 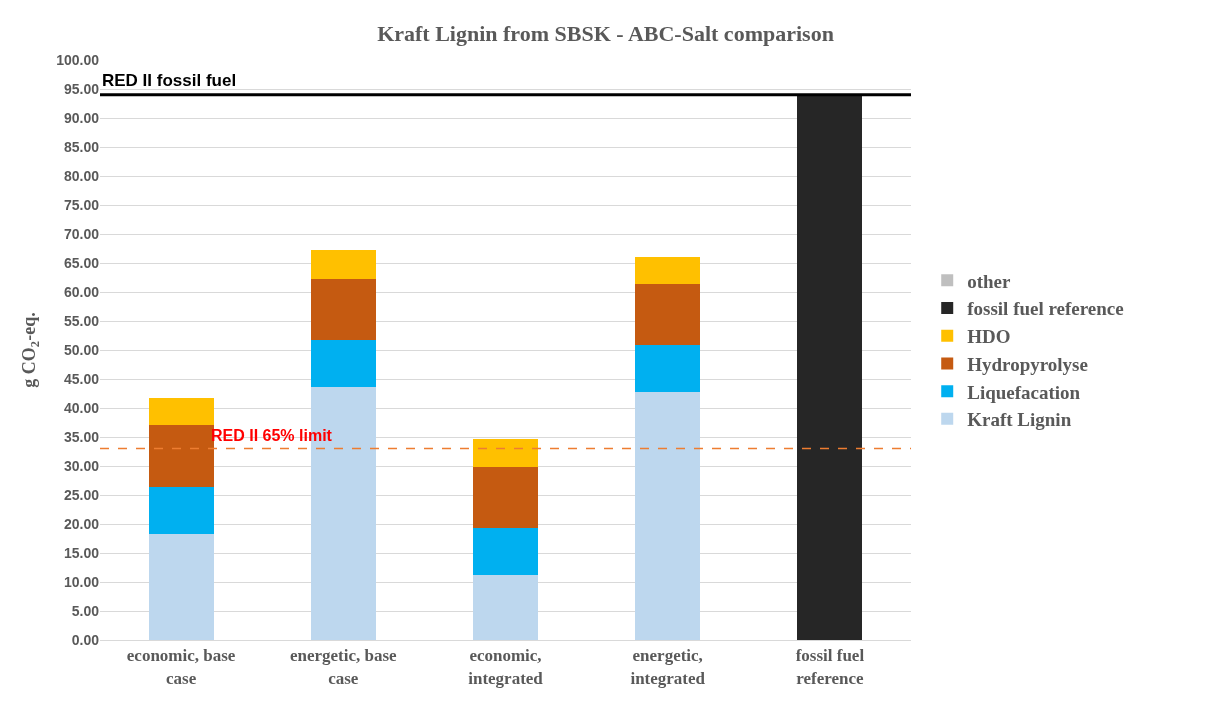 What do you see at coordinates (81, 581) in the screenshot?
I see `y-tick-label: 10.00` at bounding box center [81, 581].